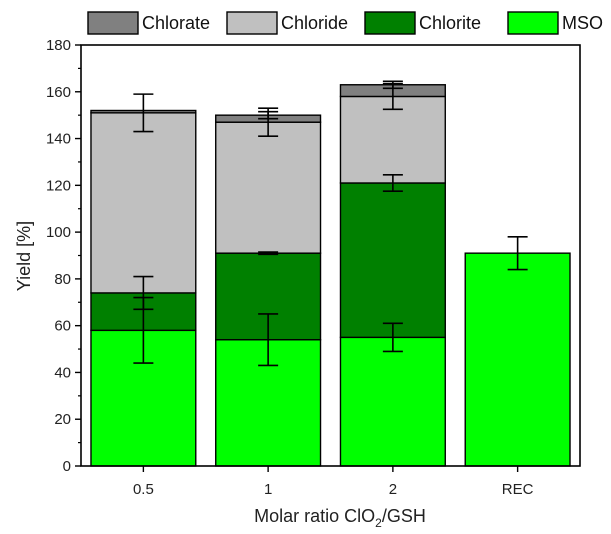  Describe the element at coordinates (113, 23) in the screenshot. I see `legend-swatch-chlorate` at that location.